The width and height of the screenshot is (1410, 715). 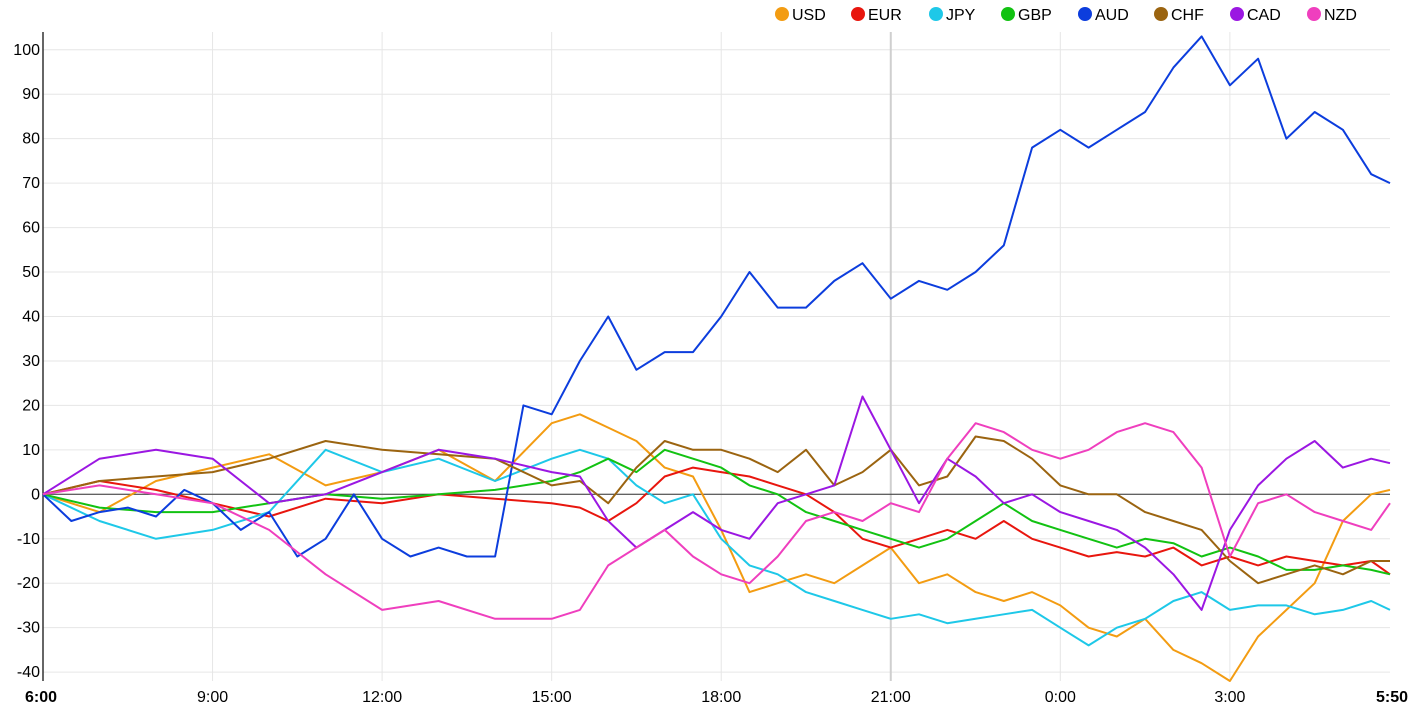 I want to click on y-tick-label: 30, so click(x=31, y=361).